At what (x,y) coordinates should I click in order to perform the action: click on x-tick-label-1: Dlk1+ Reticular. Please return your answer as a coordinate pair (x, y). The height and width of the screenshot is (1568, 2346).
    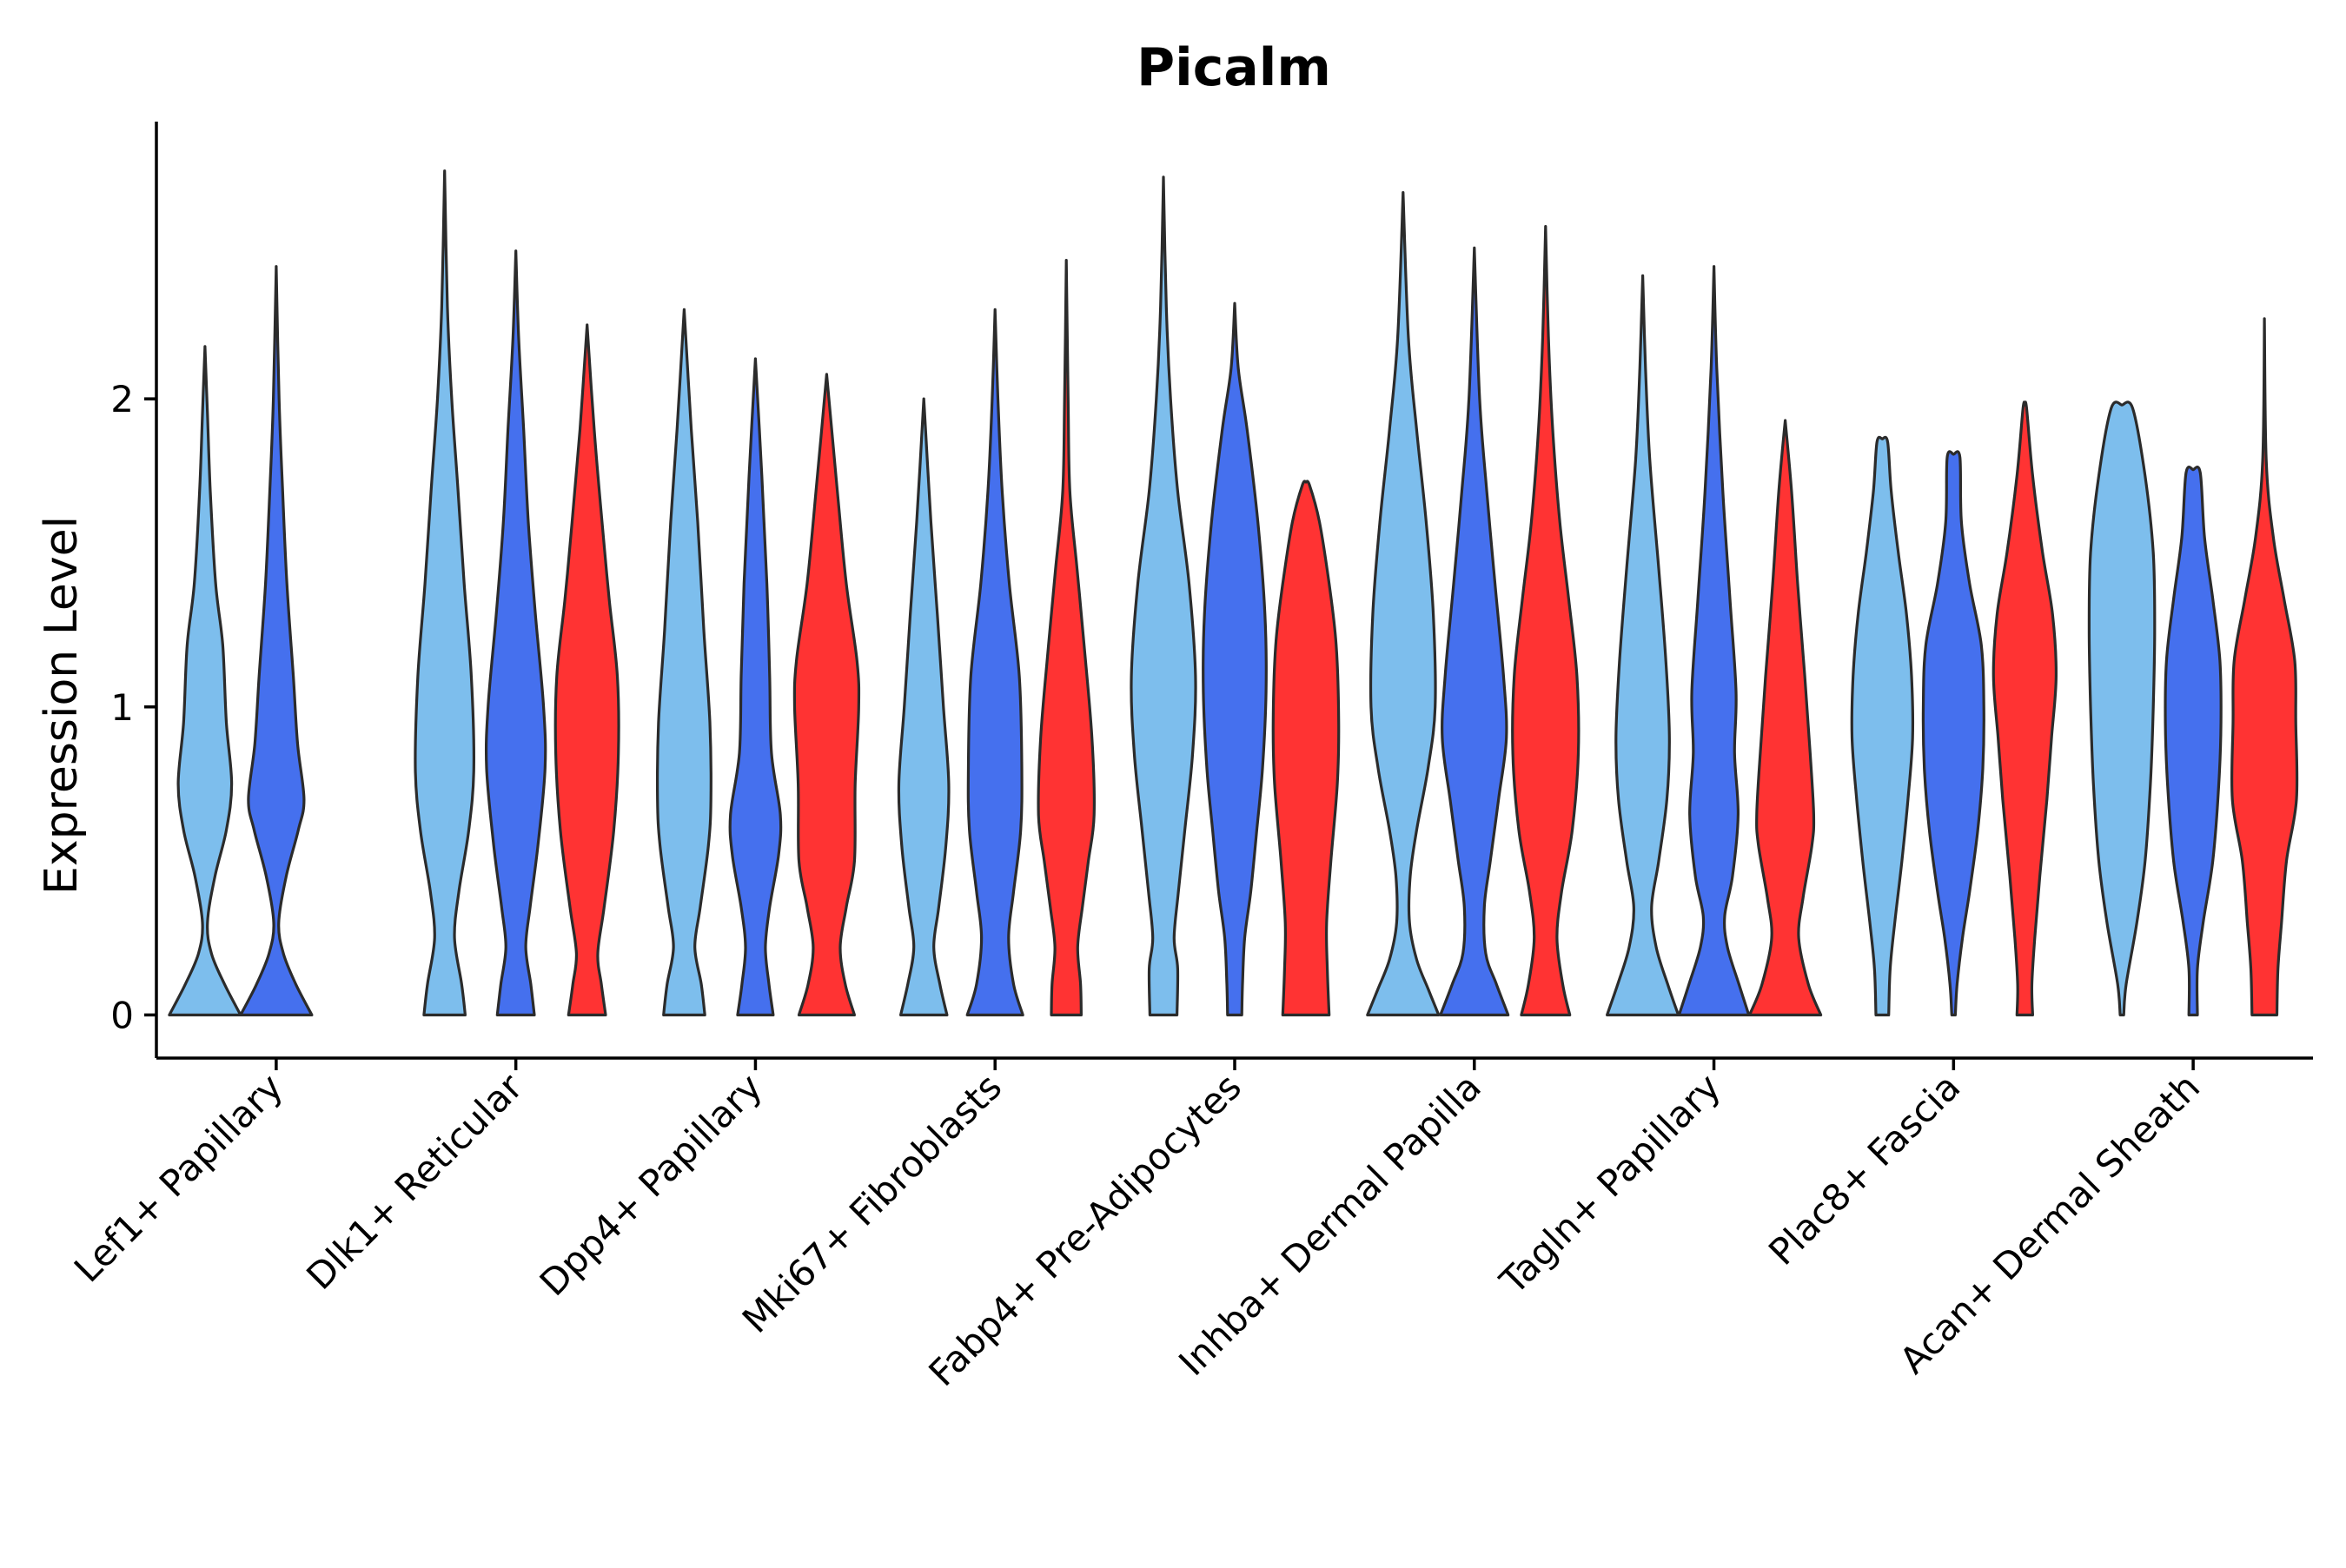
    Looking at the image, I should click on (415, 1181).